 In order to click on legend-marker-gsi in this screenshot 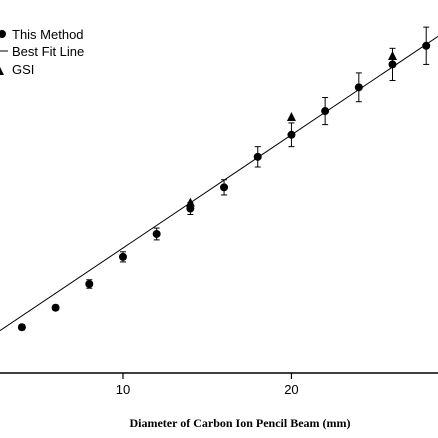, I will do `click(2, 71)`.